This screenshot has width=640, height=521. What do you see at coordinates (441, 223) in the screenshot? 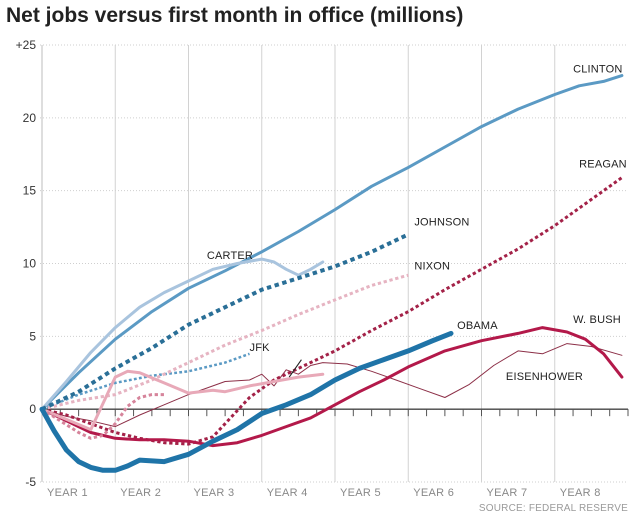
I see `label-johnson: JOHNSON` at bounding box center [441, 223].